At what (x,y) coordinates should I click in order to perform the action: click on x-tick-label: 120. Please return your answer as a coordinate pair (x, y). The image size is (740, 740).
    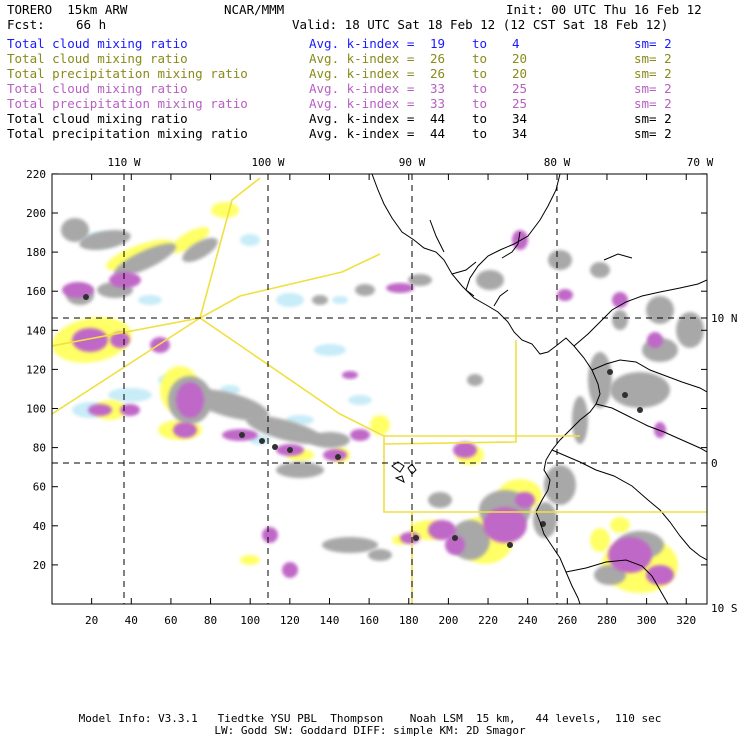
    Looking at the image, I should click on (290, 620).